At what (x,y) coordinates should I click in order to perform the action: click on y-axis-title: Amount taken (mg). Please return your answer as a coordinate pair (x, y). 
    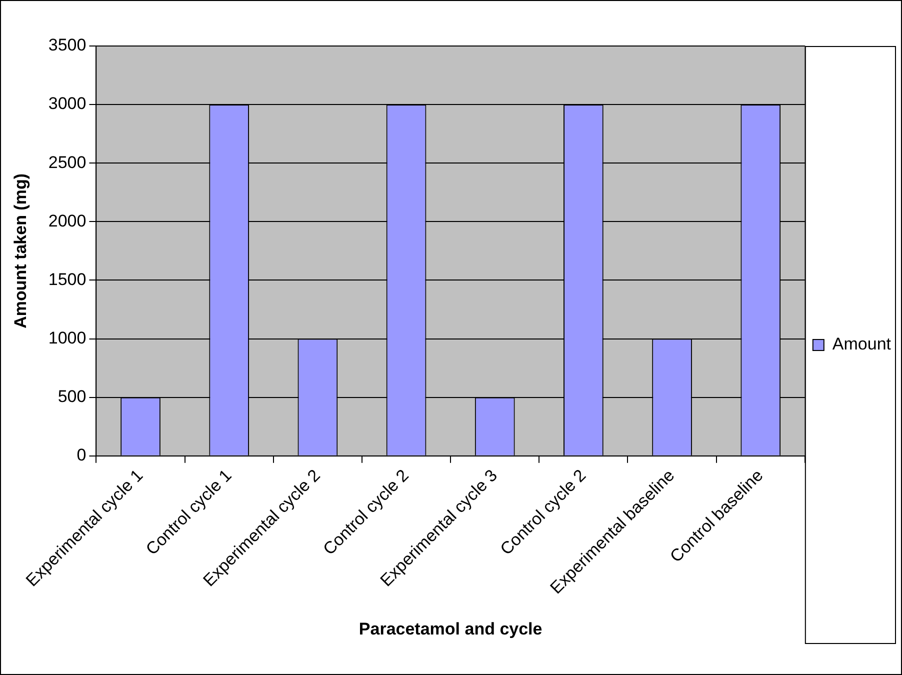
    Looking at the image, I should click on (20, 251).